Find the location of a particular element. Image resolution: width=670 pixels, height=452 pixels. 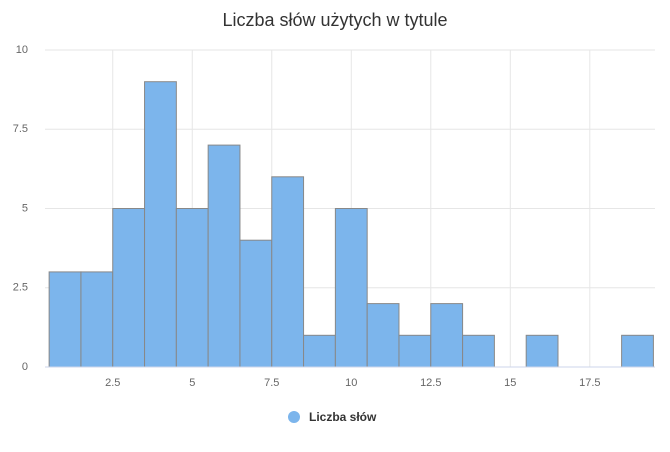

x-tick-label: 5 is located at coordinates (192, 383).